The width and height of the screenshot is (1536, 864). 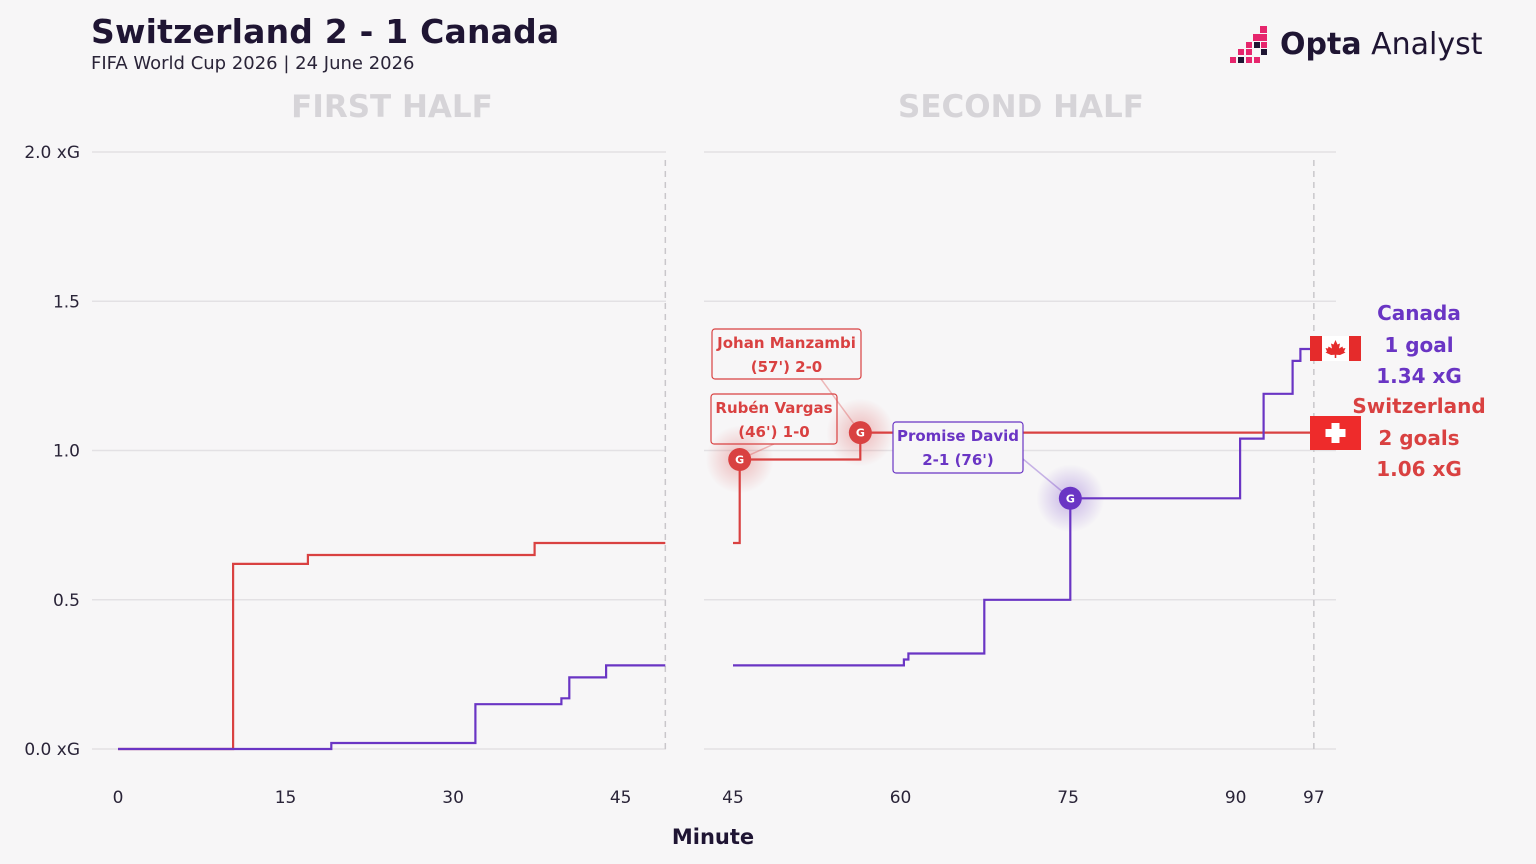 I want to click on x-tick-label: 60, so click(x=901, y=798).